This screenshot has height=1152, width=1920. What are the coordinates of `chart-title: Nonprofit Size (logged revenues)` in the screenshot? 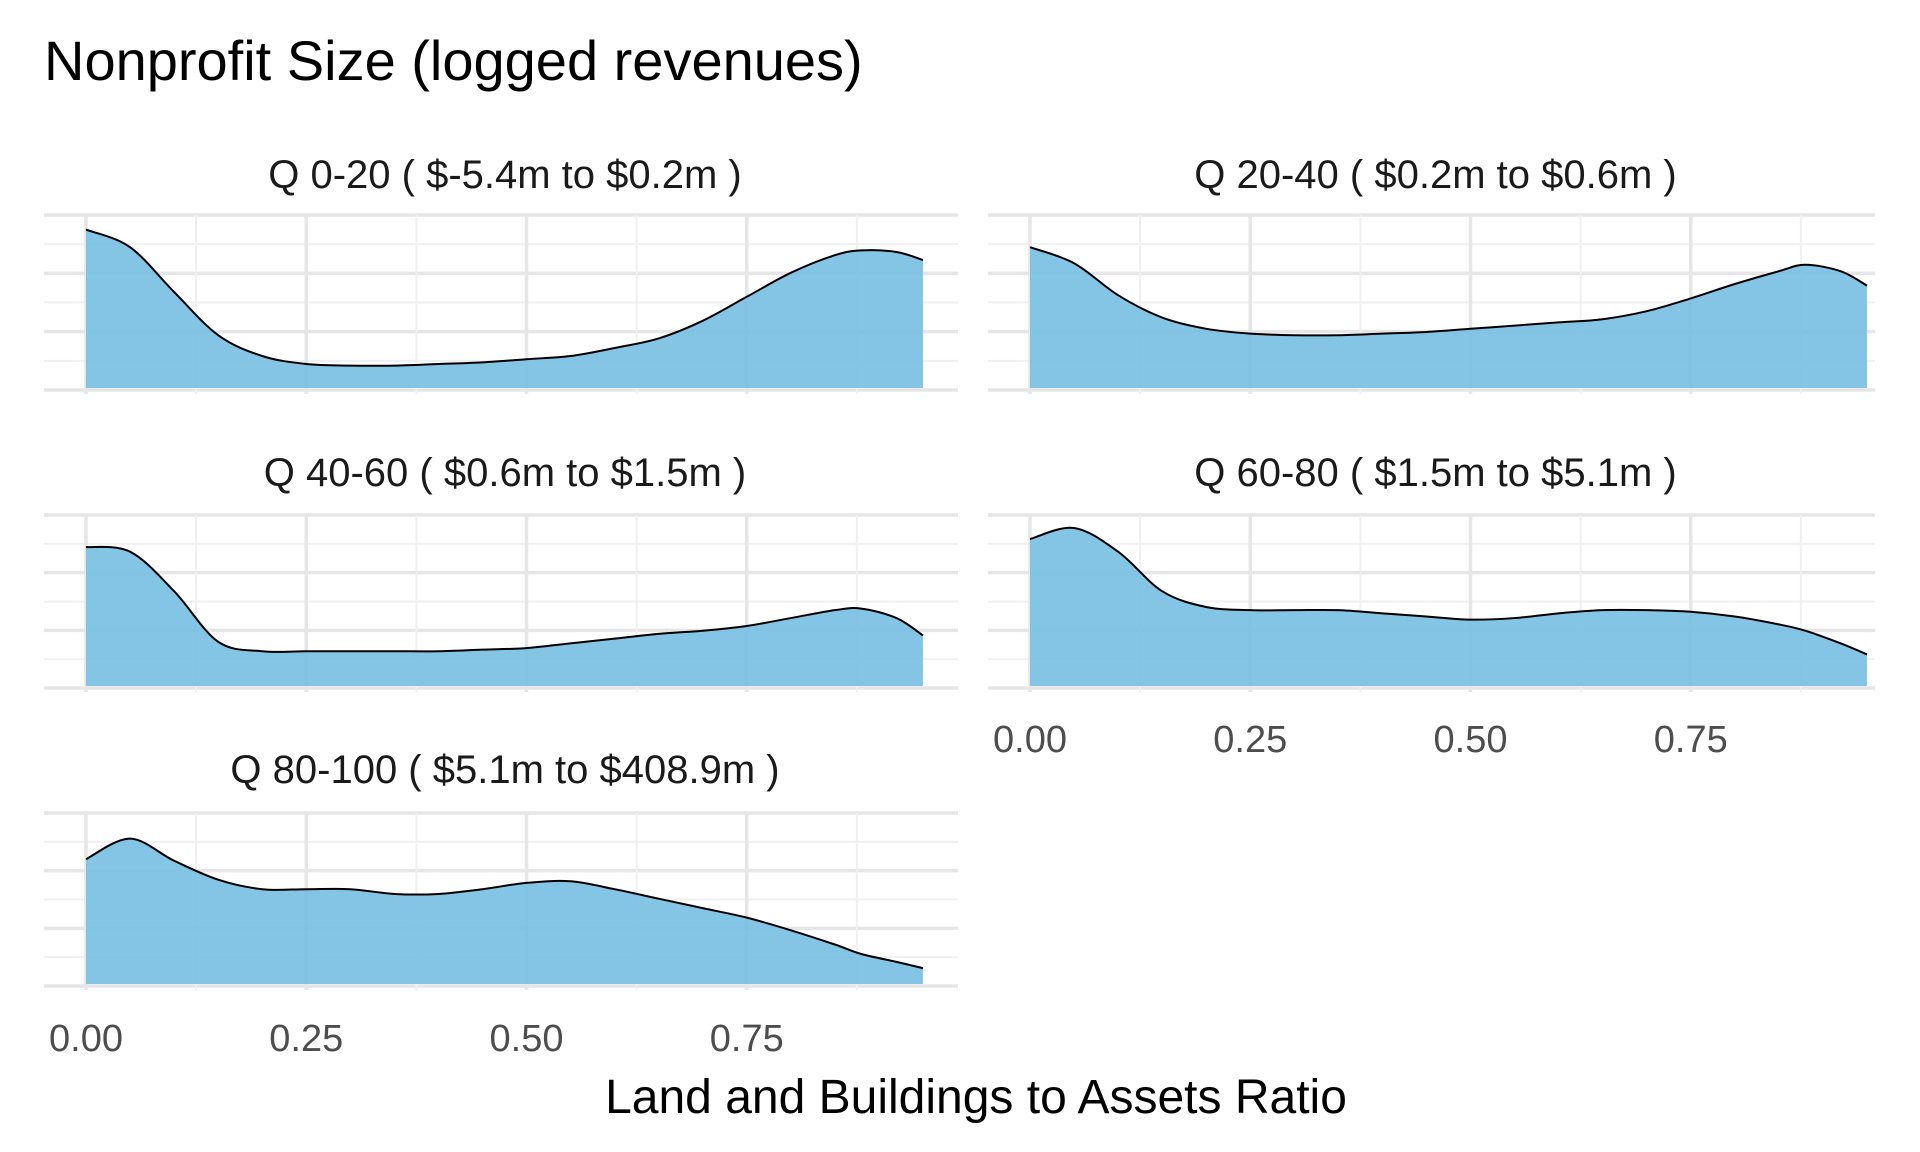 It's located at (453, 60).